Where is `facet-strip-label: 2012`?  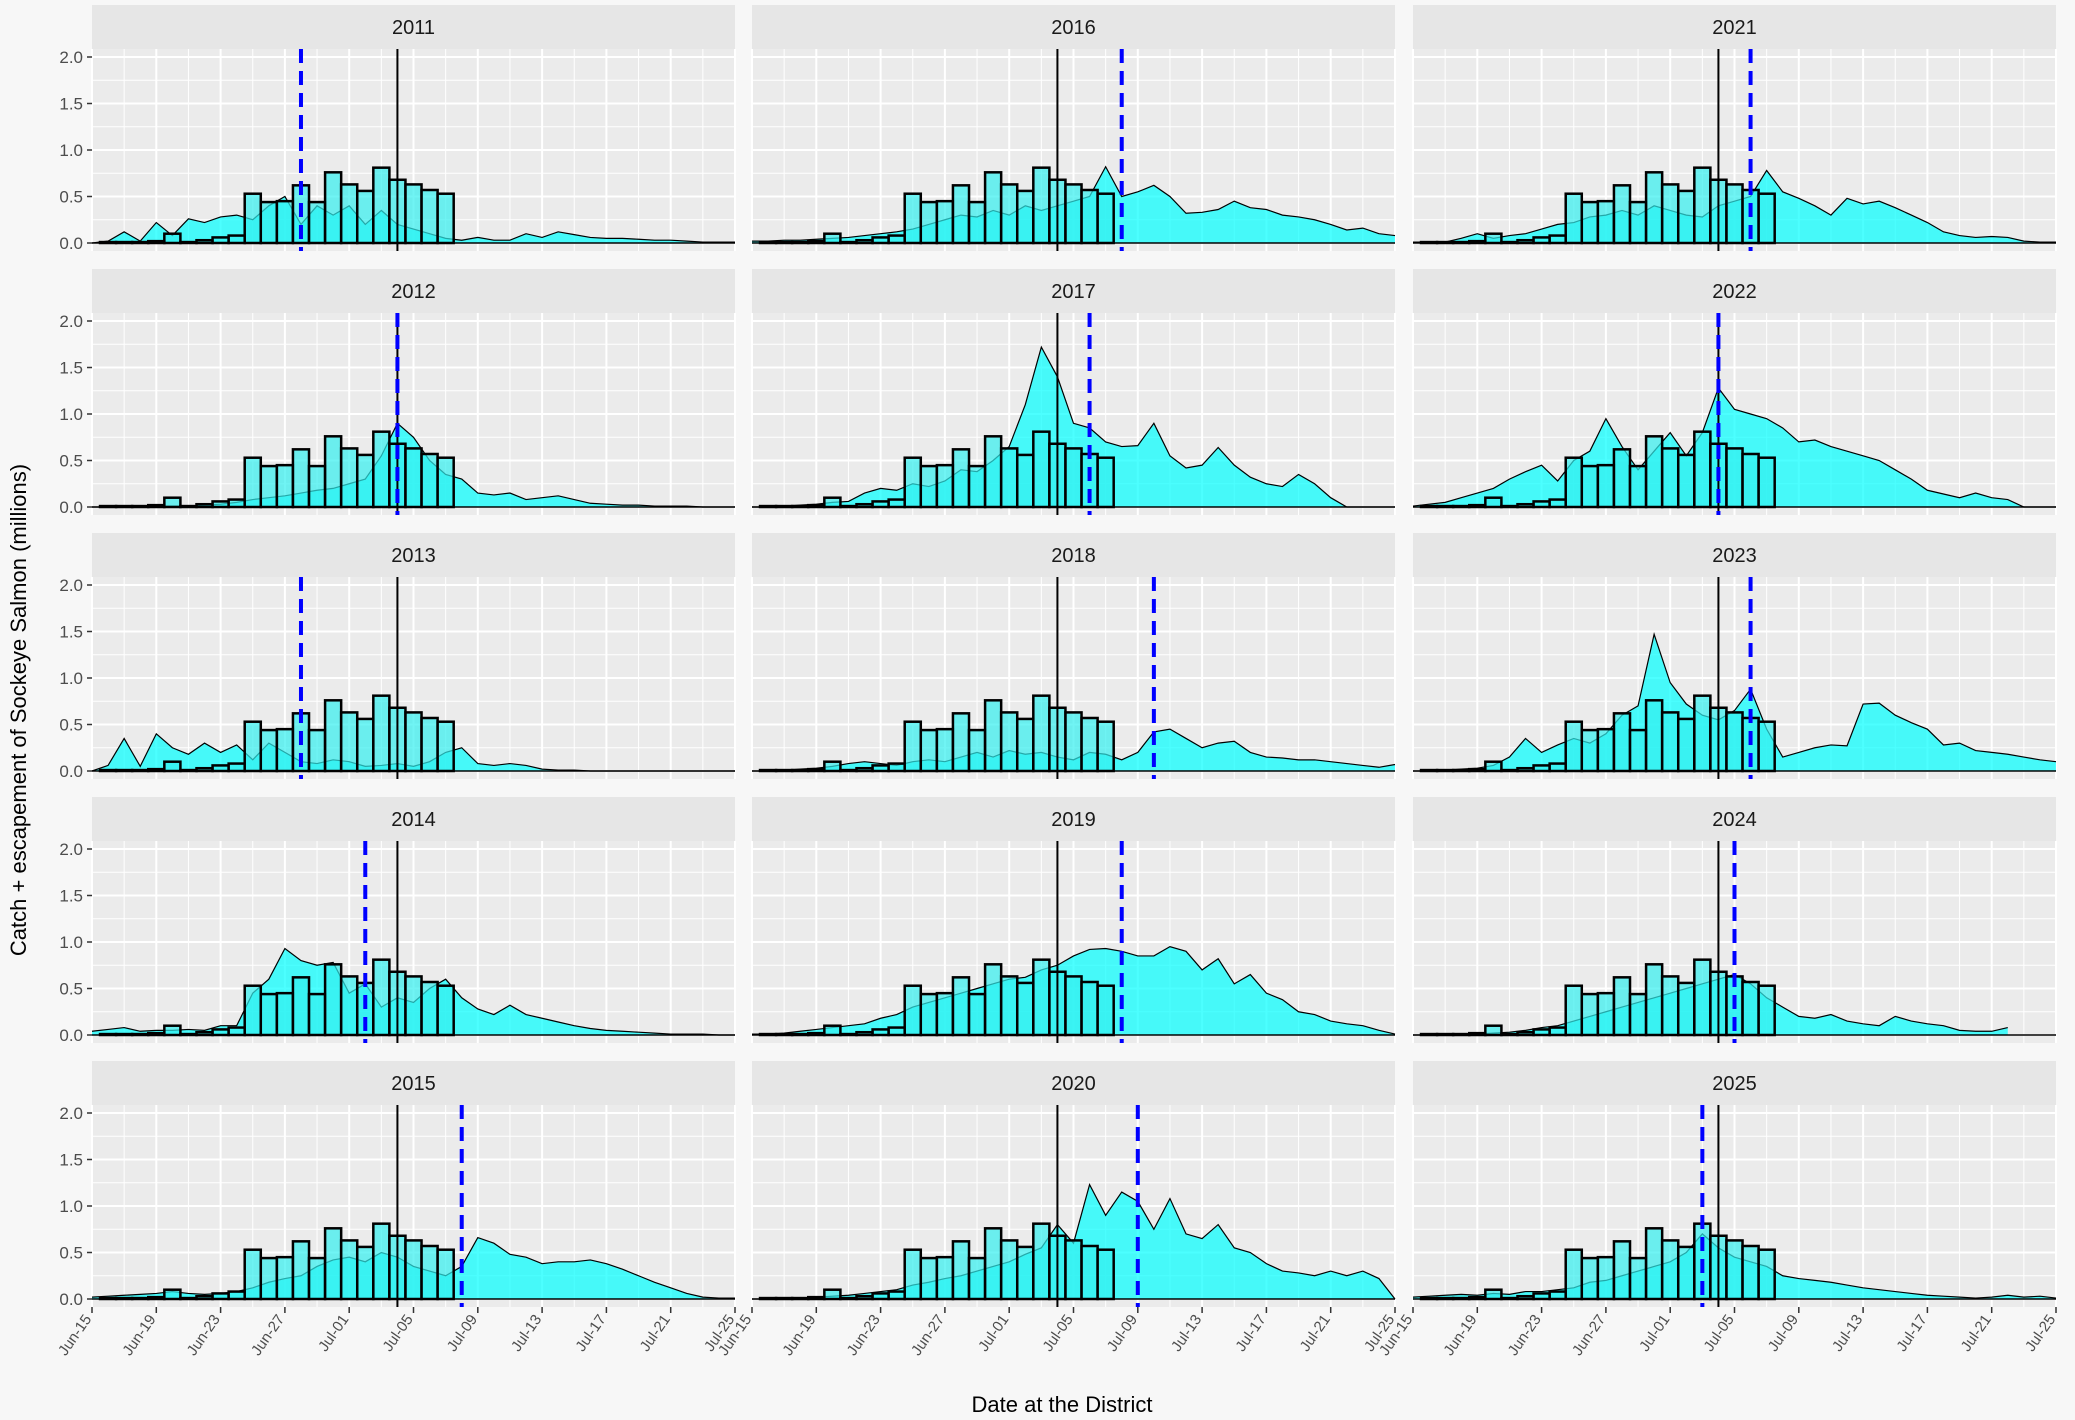 facet-strip-label: 2012 is located at coordinates (413, 292).